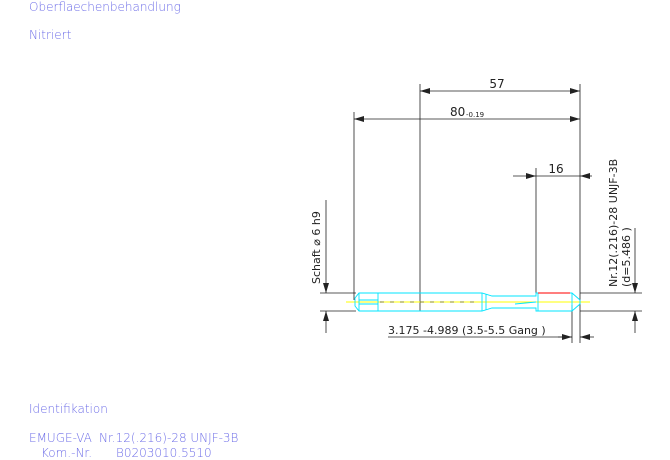 The height and width of the screenshot is (460, 670). What do you see at coordinates (169, 438) in the screenshot?
I see `product-designation: Nr.12(.216)-28 UNJF-3B` at bounding box center [169, 438].